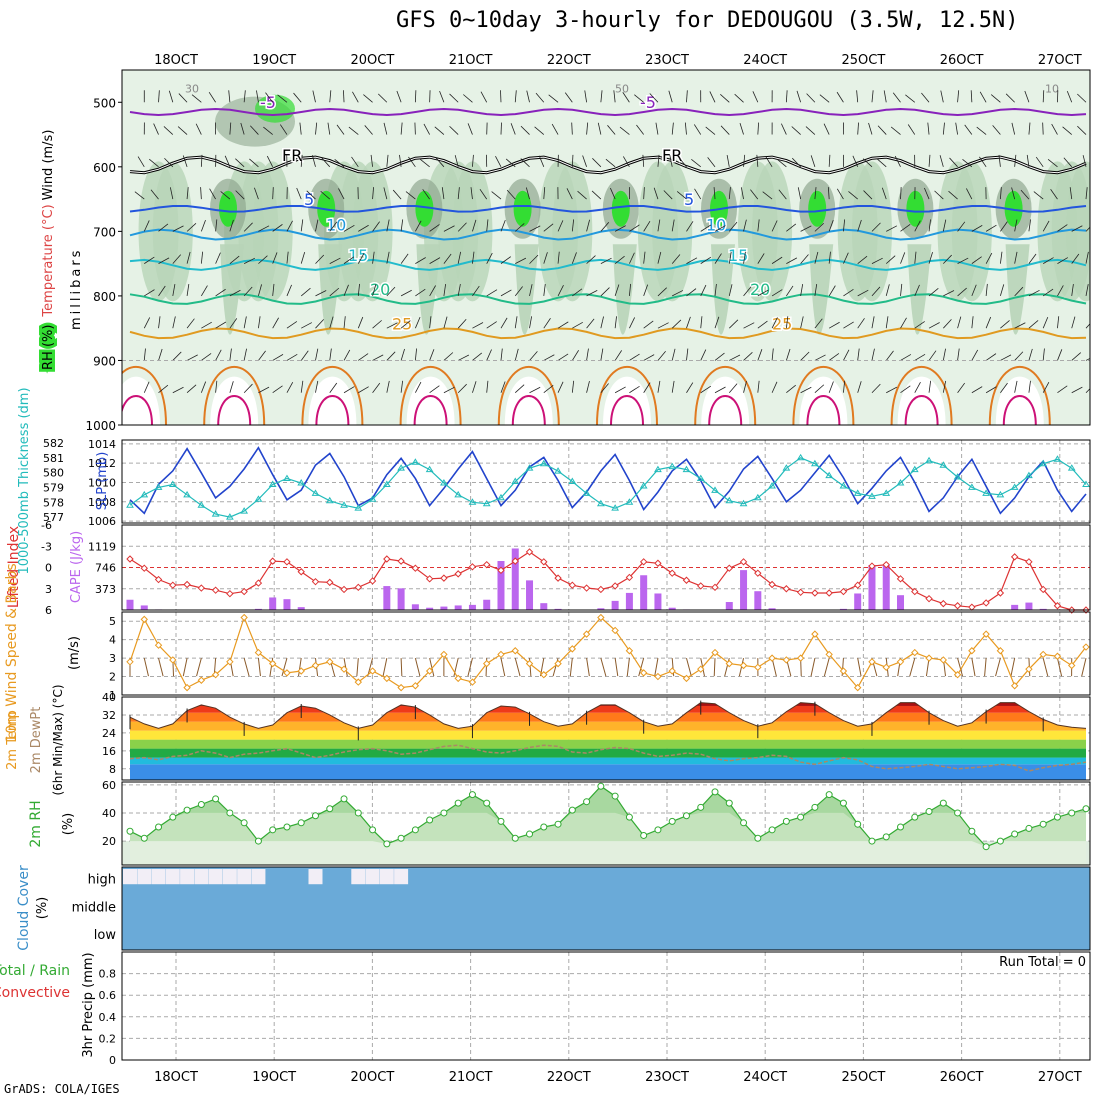 This screenshot has height=1100, width=1100. Describe the element at coordinates (35, 993) in the screenshot. I see `precip-label-convective: Convective` at that location.